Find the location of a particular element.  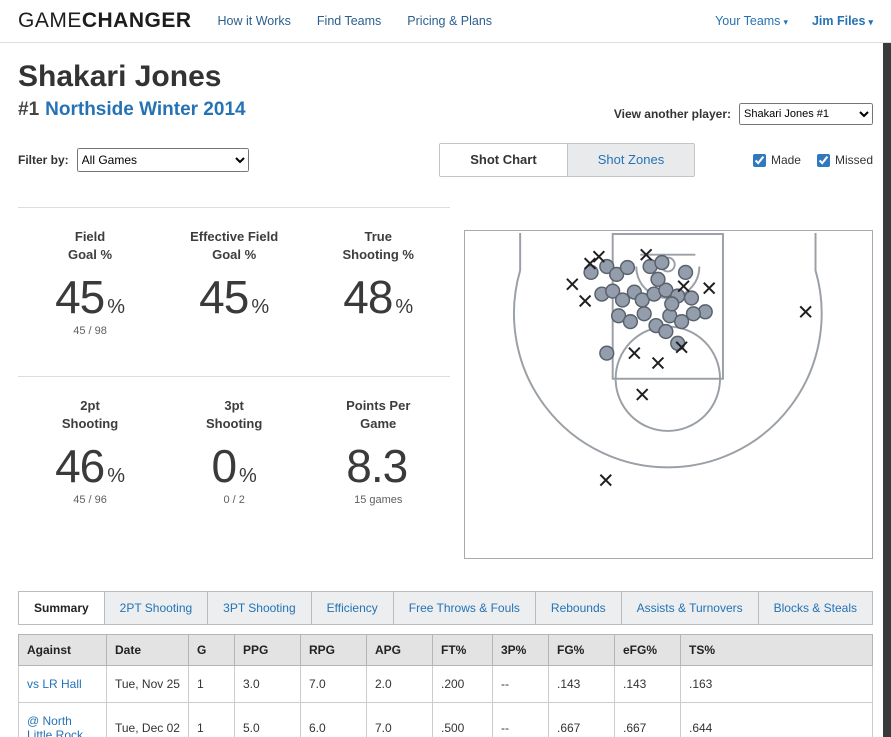

stat-value: 48% is located at coordinates (378, 297).